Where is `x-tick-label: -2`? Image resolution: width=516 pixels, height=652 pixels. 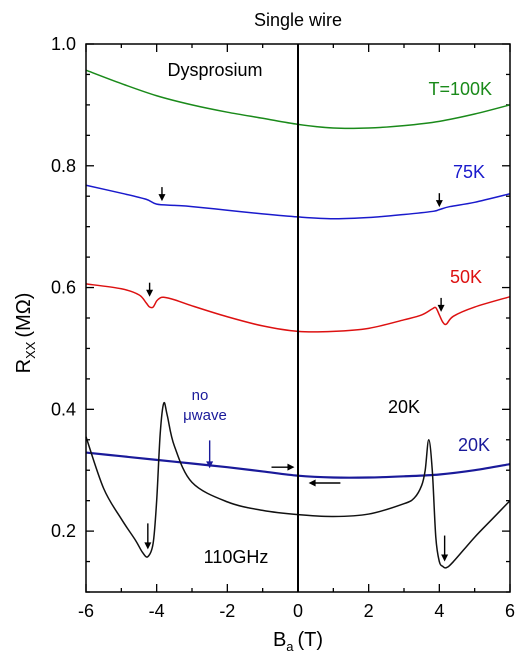 x-tick-label: -2 is located at coordinates (227, 611).